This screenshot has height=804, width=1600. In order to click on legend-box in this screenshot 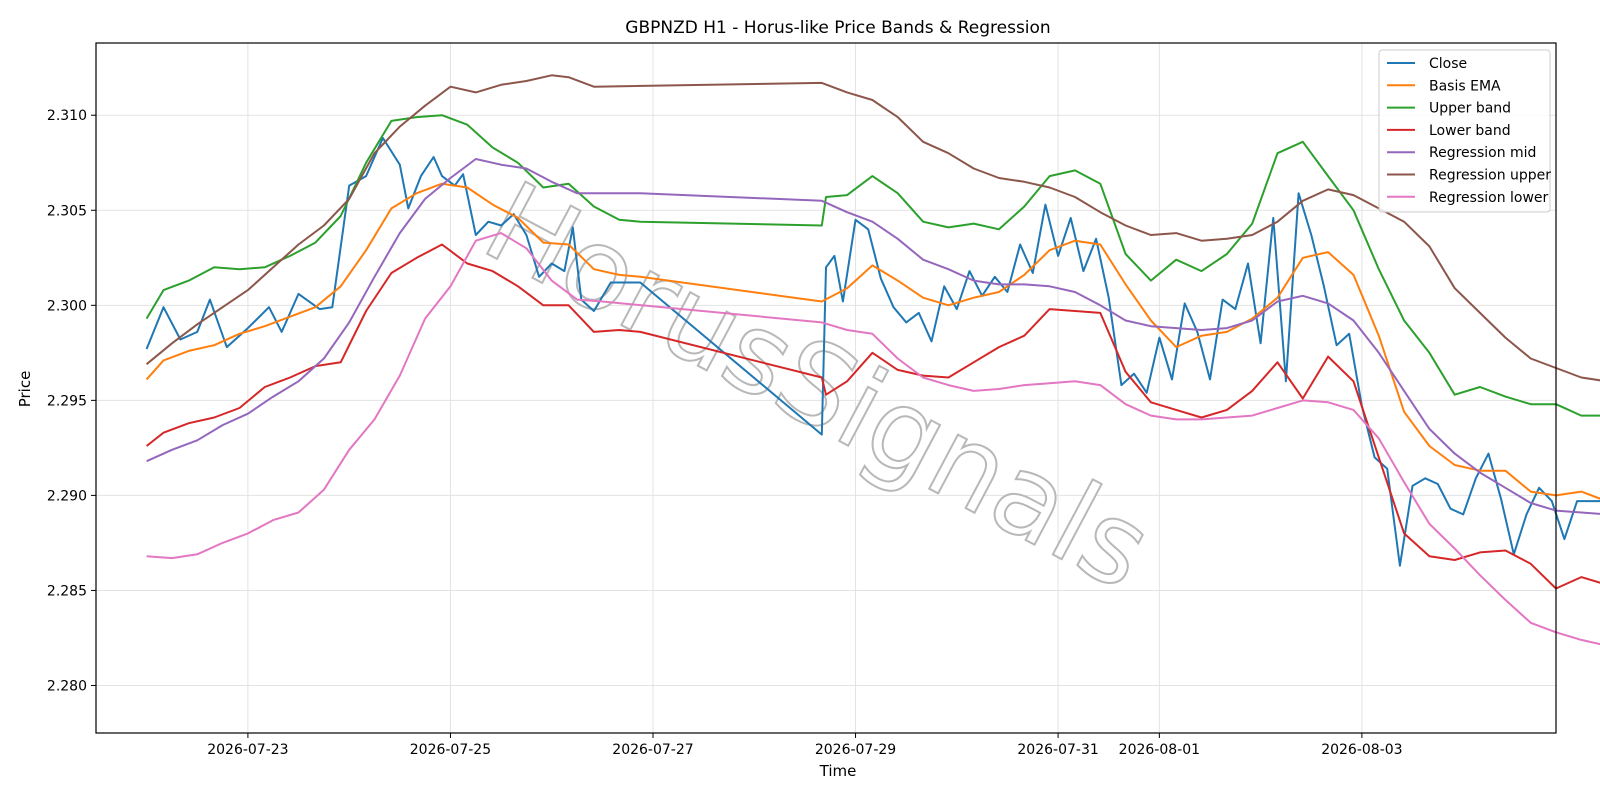, I will do `click(1464, 131)`.